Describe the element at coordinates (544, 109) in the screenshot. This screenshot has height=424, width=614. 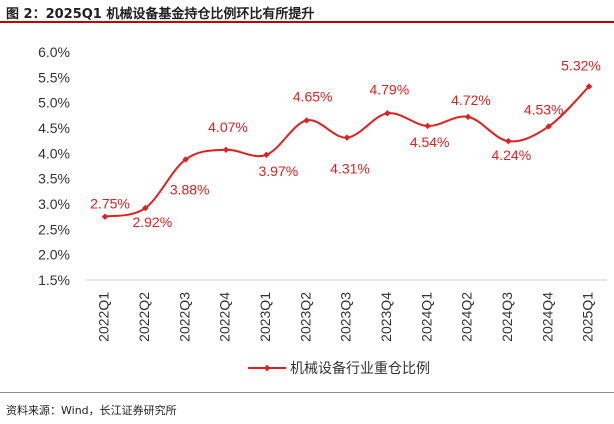
I see `data-label: 4.53%` at that location.